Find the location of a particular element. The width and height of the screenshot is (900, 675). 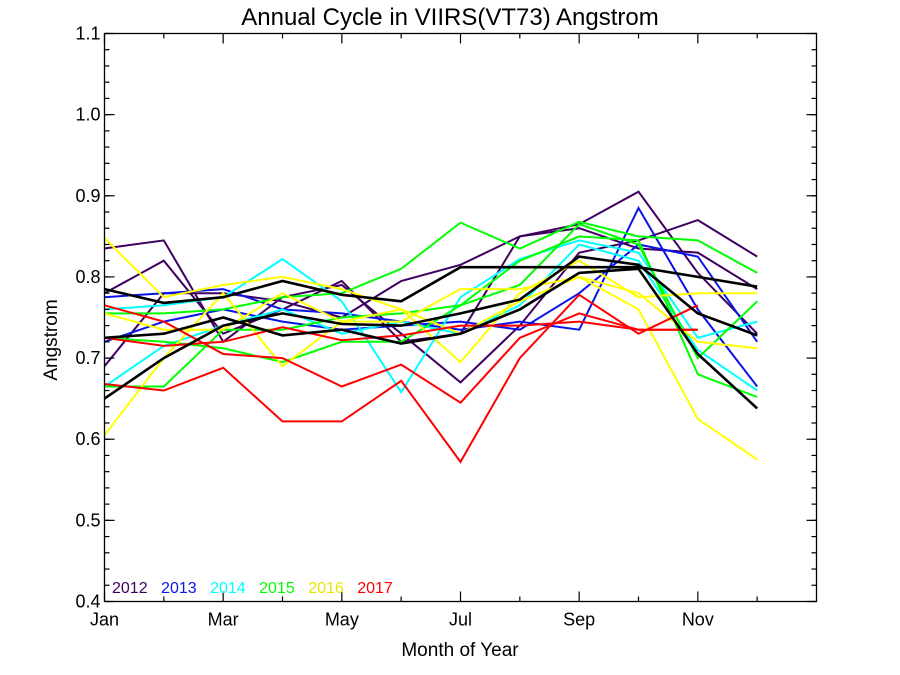

y-tick-label: 1.1 is located at coordinates (87, 34).